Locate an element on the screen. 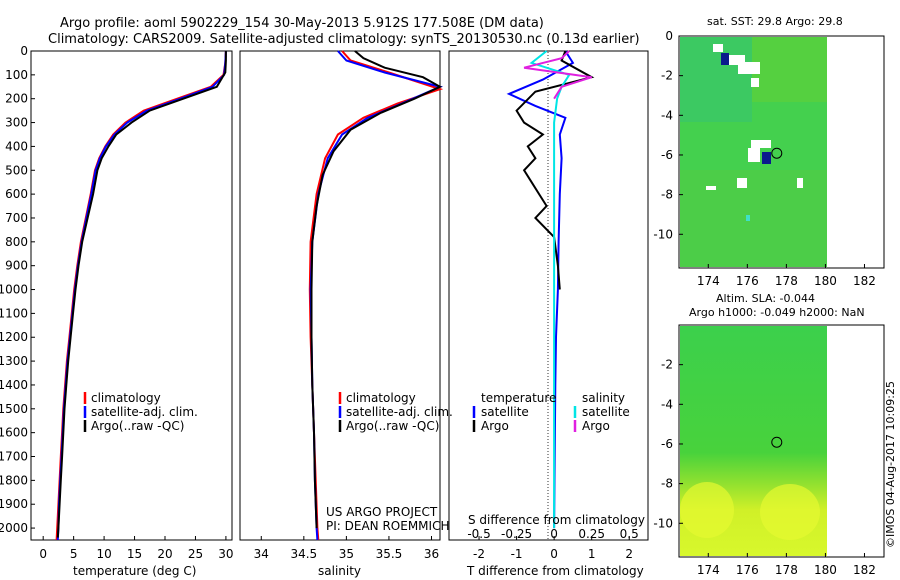 The image size is (900, 580). x-tick-label: 34.5 is located at coordinates (303, 554).